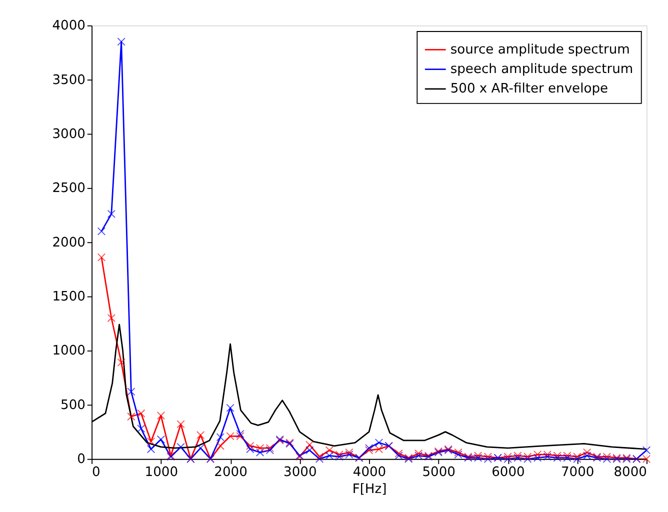 The image size is (668, 512). Describe the element at coordinates (542, 70) in the screenshot. I see `legend-label: speech amplitude spectrum` at that location.